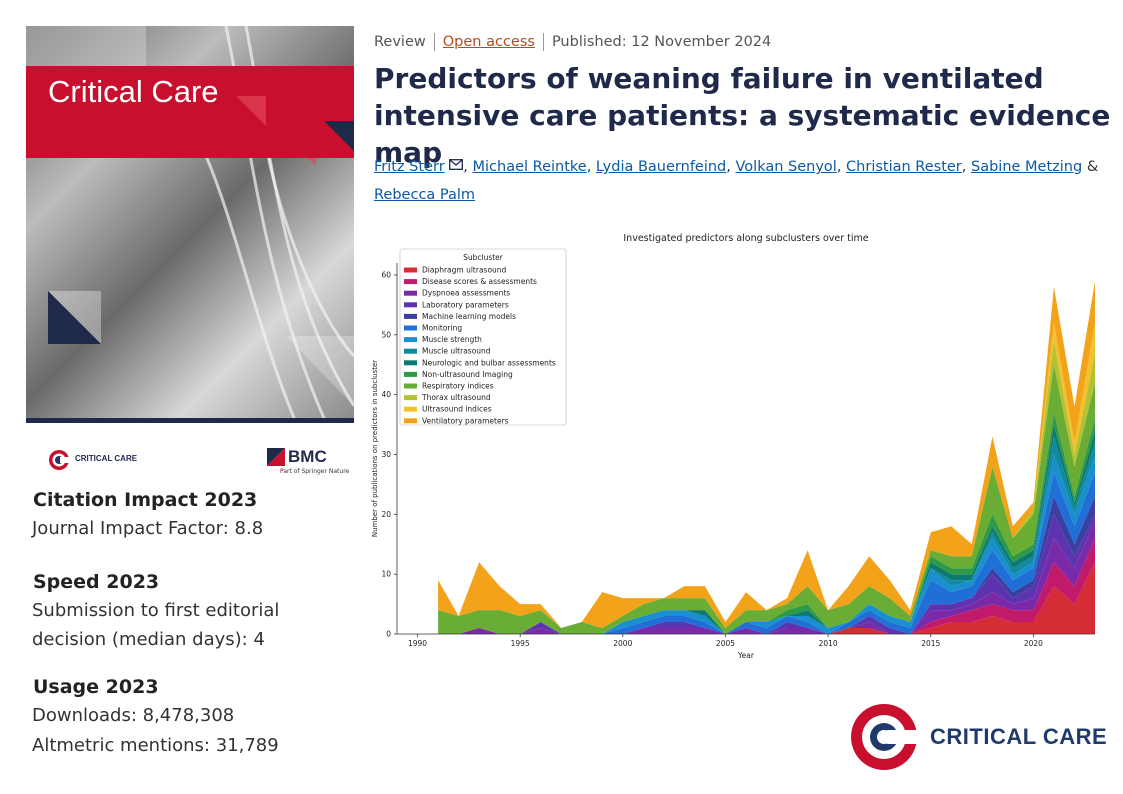 Image resolution: width=1123 pixels, height=794 pixels. Describe the element at coordinates (725, 643) in the screenshot. I see `x-tick-label: 2005` at that location.